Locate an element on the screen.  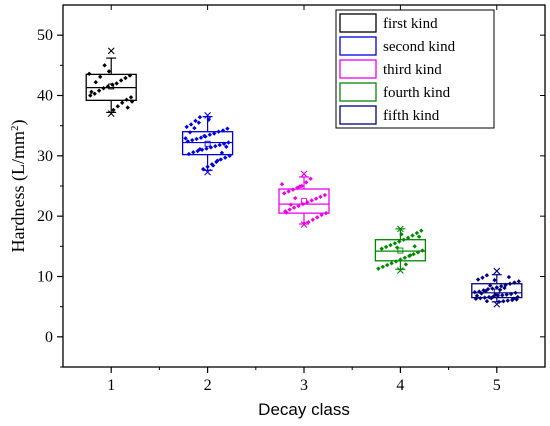
legend-label: first kind is located at coordinates (410, 24).